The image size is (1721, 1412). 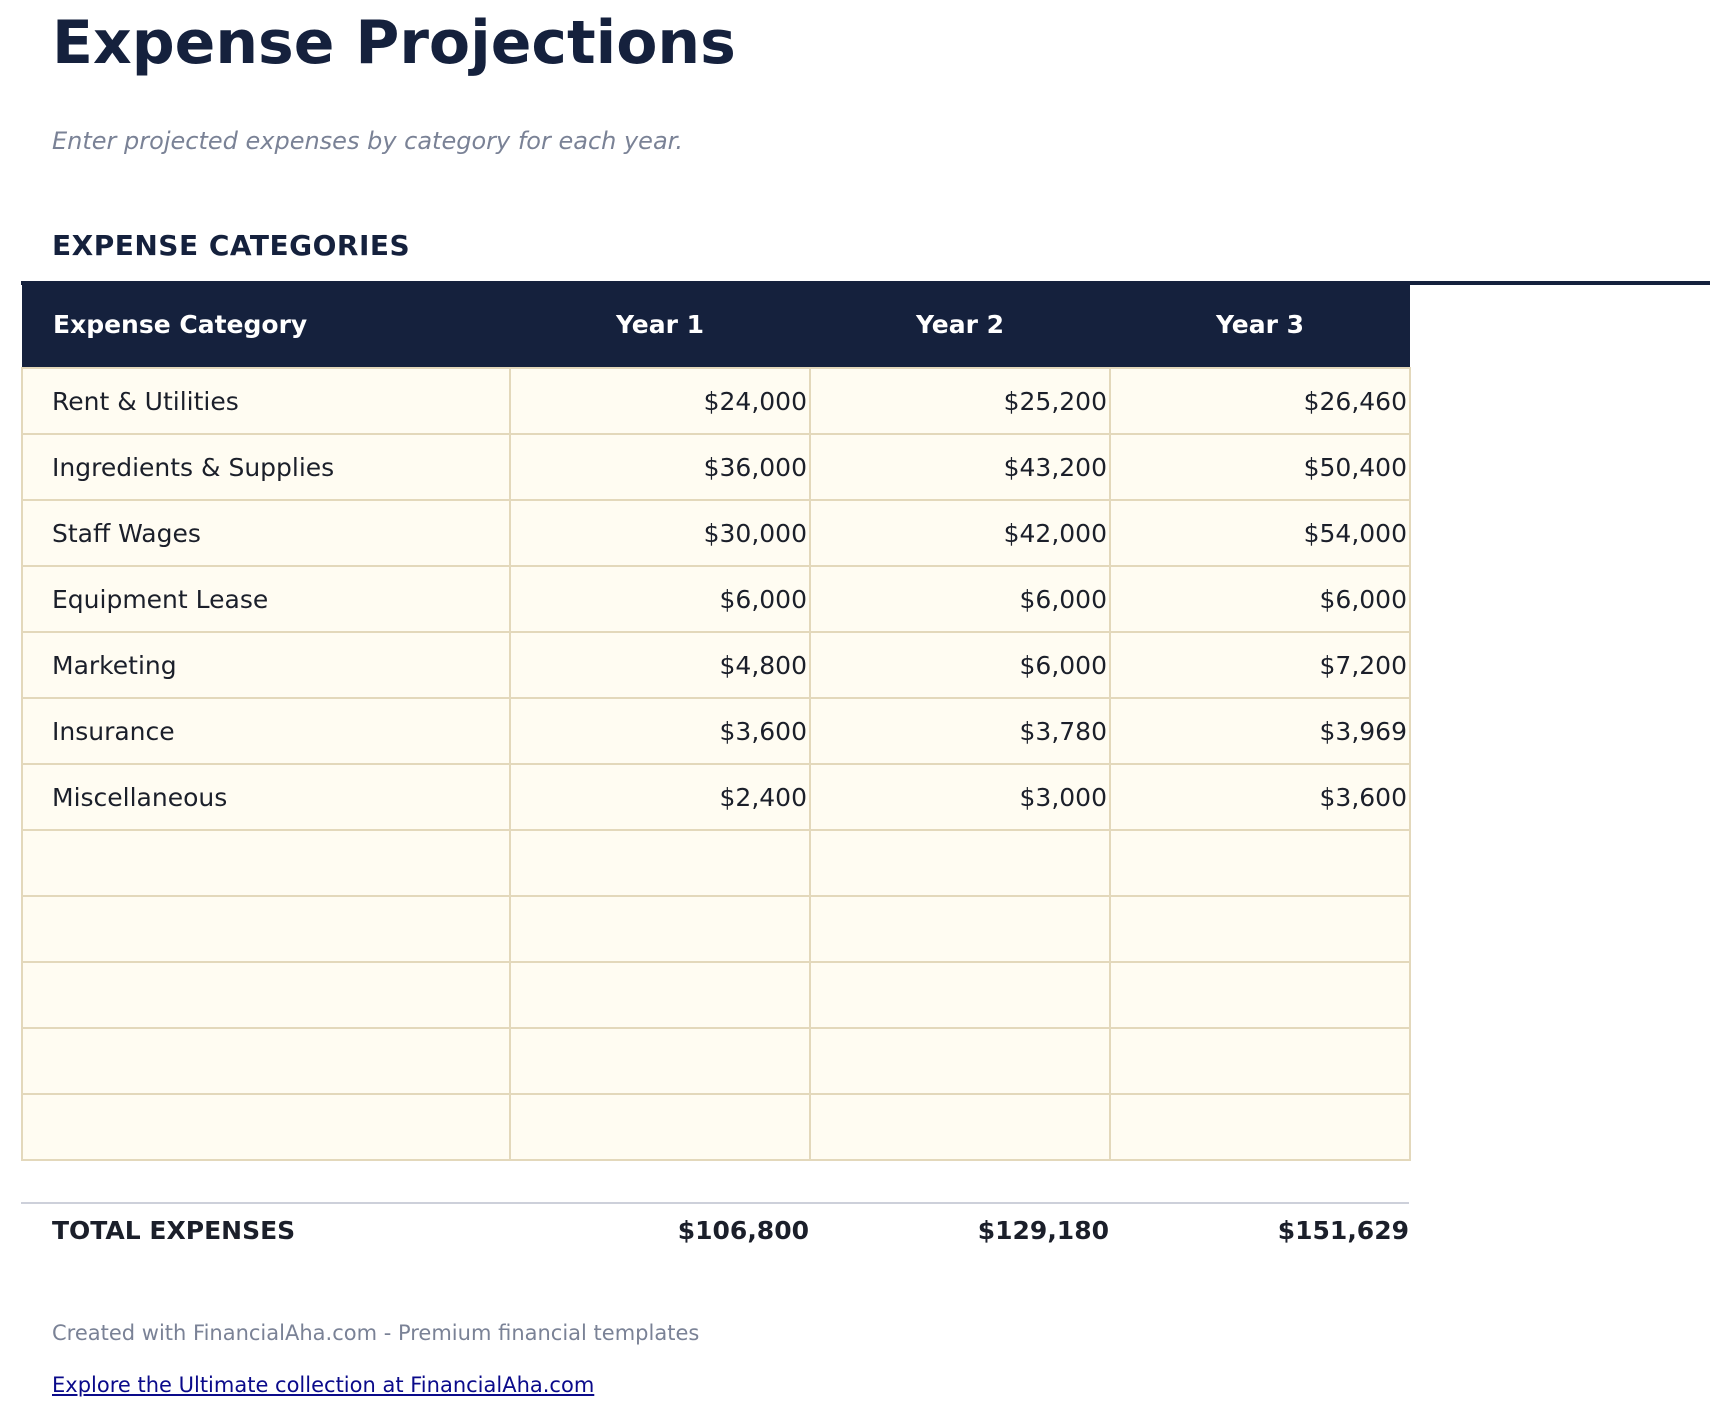 I want to click on header-year-3: Year 3, so click(x=1260, y=324).